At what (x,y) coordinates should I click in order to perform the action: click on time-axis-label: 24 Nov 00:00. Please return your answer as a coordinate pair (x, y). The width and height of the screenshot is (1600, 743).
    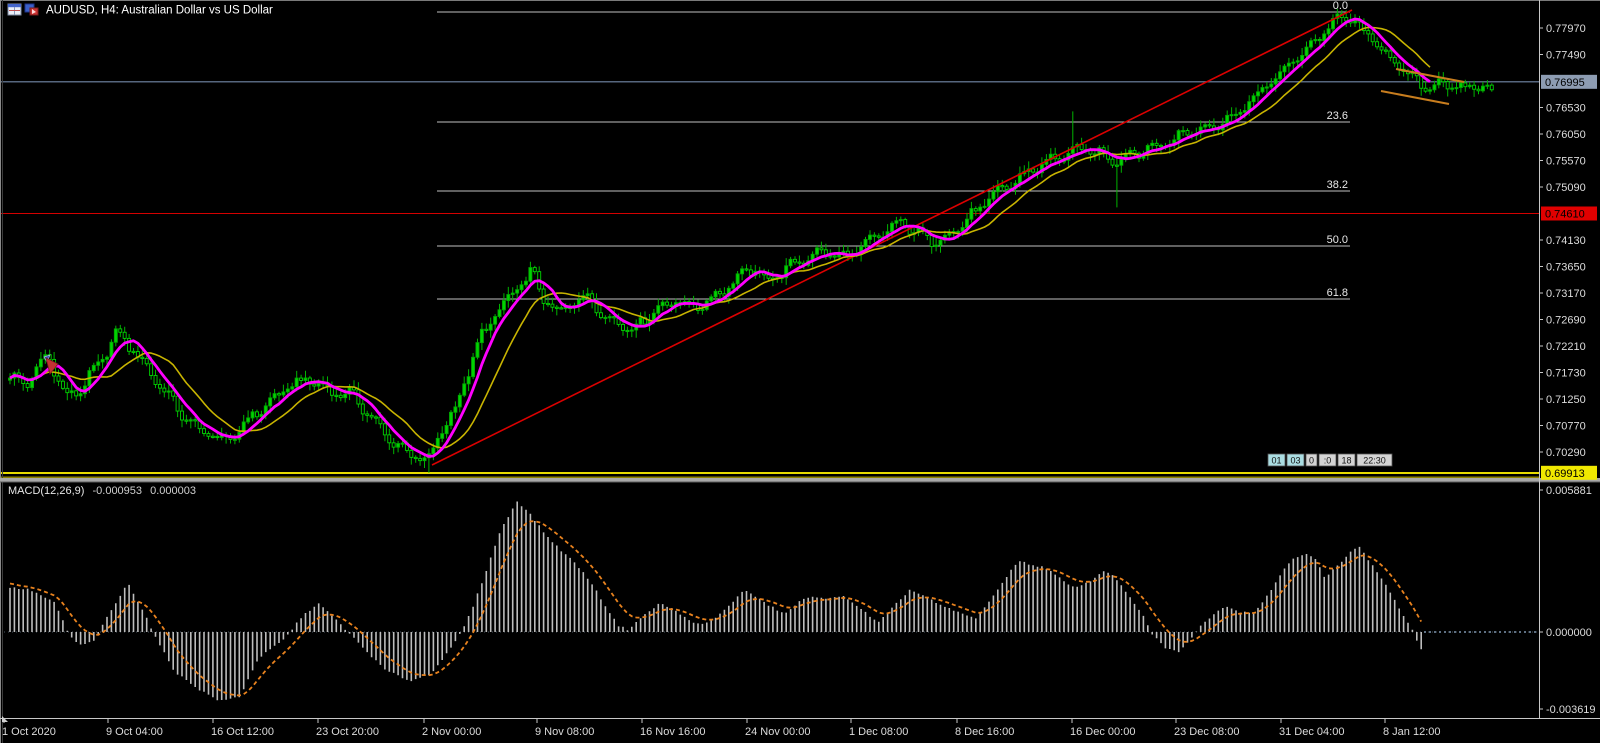
    Looking at the image, I should click on (777, 732).